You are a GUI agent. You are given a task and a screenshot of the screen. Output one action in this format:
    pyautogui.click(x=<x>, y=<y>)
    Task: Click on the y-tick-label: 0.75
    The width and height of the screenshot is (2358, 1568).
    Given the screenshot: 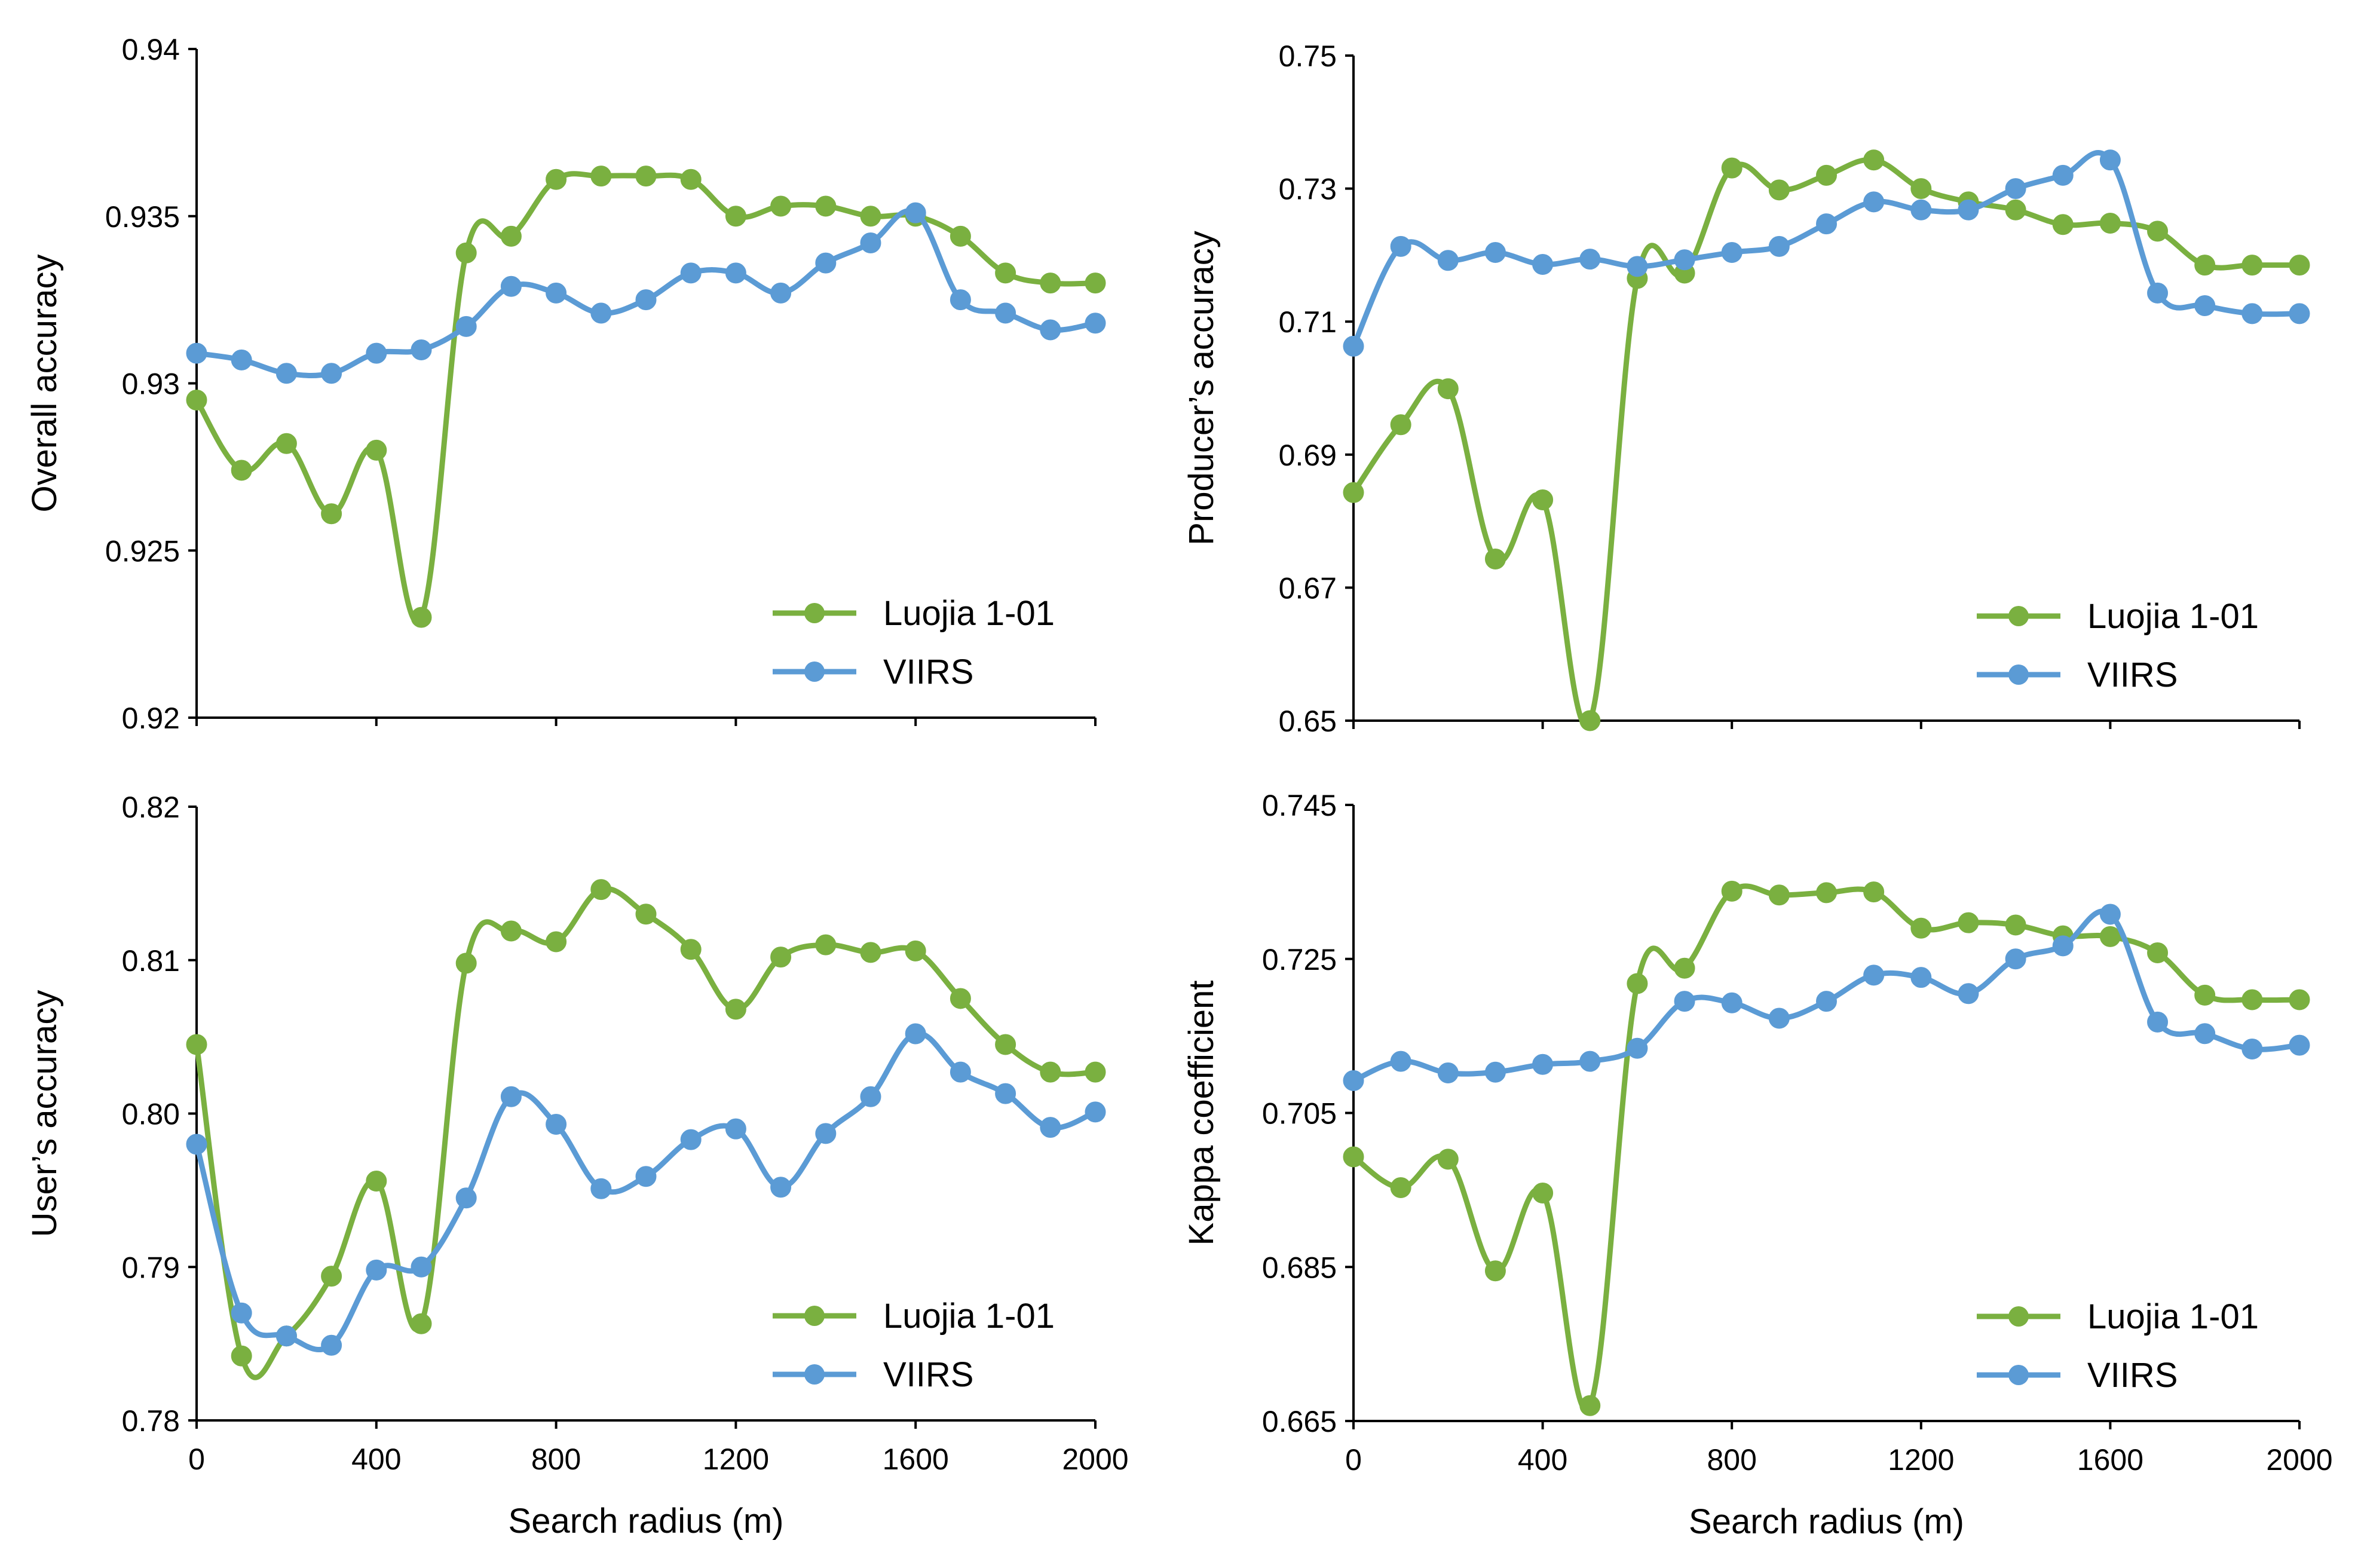 What is the action you would take?
    pyautogui.click(x=1308, y=56)
    